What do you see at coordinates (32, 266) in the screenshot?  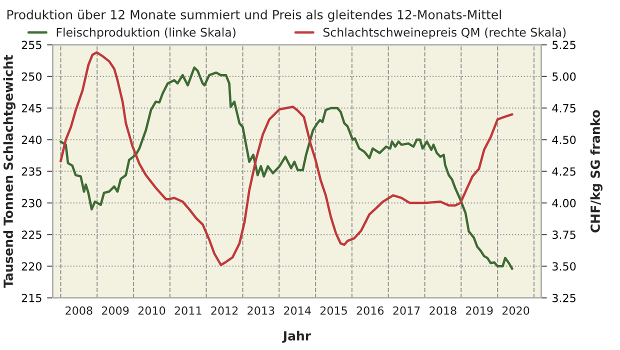 I see `y-tick-label: 220` at bounding box center [32, 266].